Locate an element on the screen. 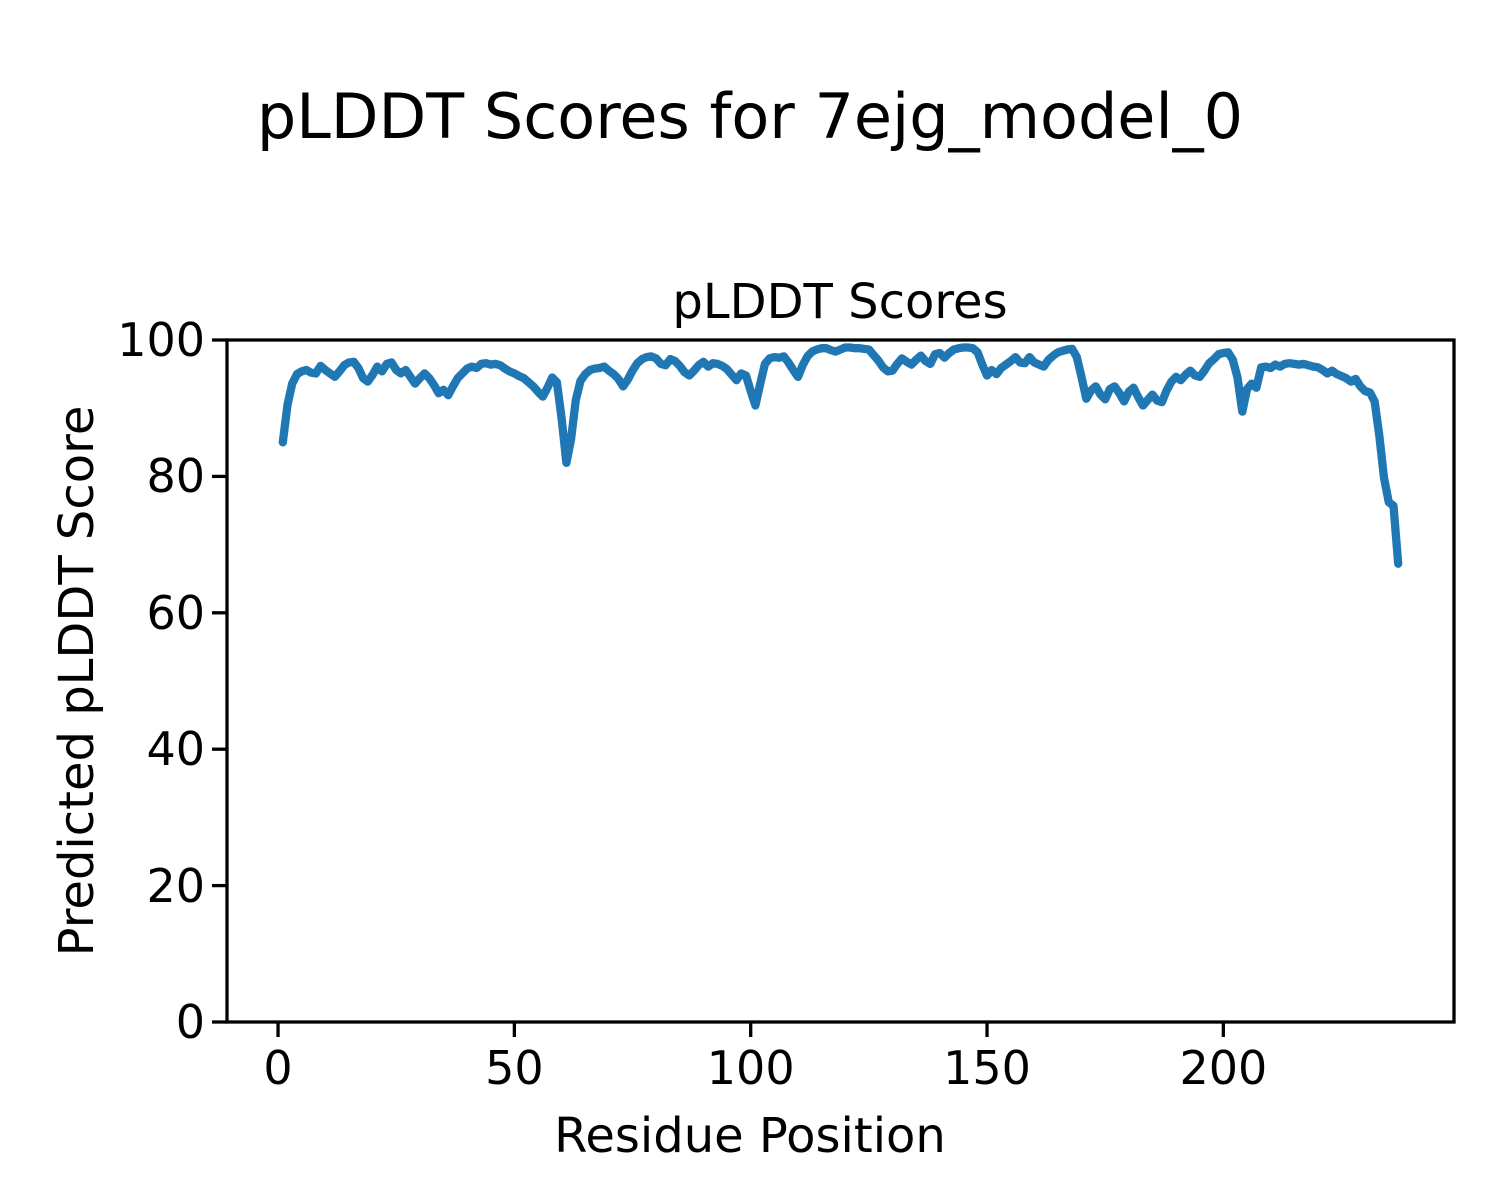 Image resolution: width=1500 pixels, height=1200 pixels. axes-title: pLDDT Scores is located at coordinates (840, 302).